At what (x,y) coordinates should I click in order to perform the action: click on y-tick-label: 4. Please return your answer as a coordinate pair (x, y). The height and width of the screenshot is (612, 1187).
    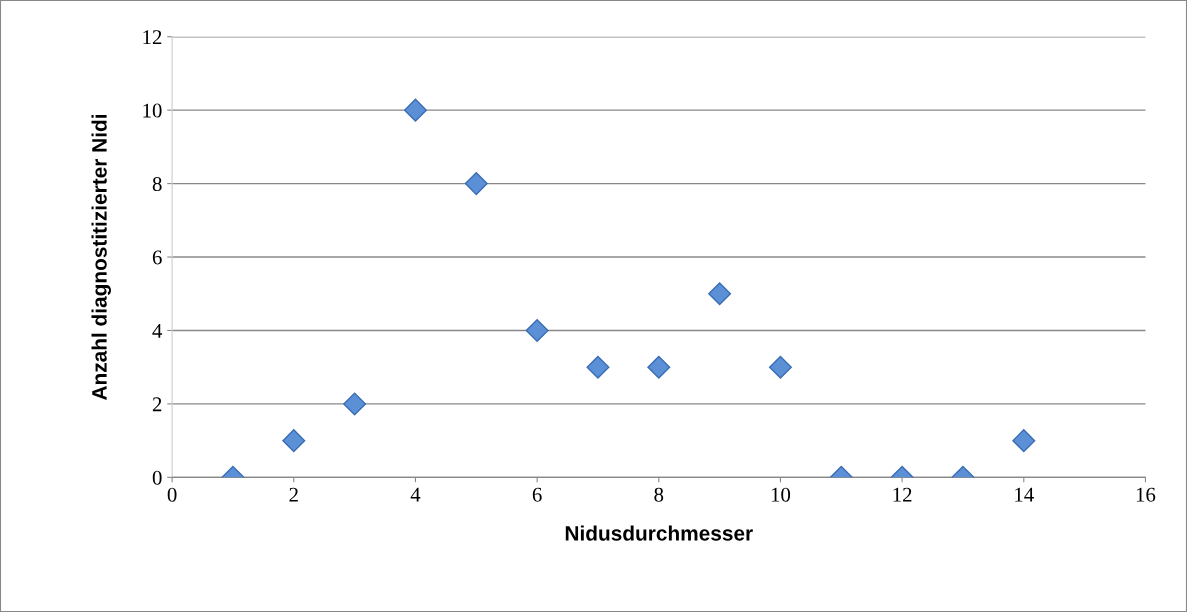
    Looking at the image, I should click on (157, 330).